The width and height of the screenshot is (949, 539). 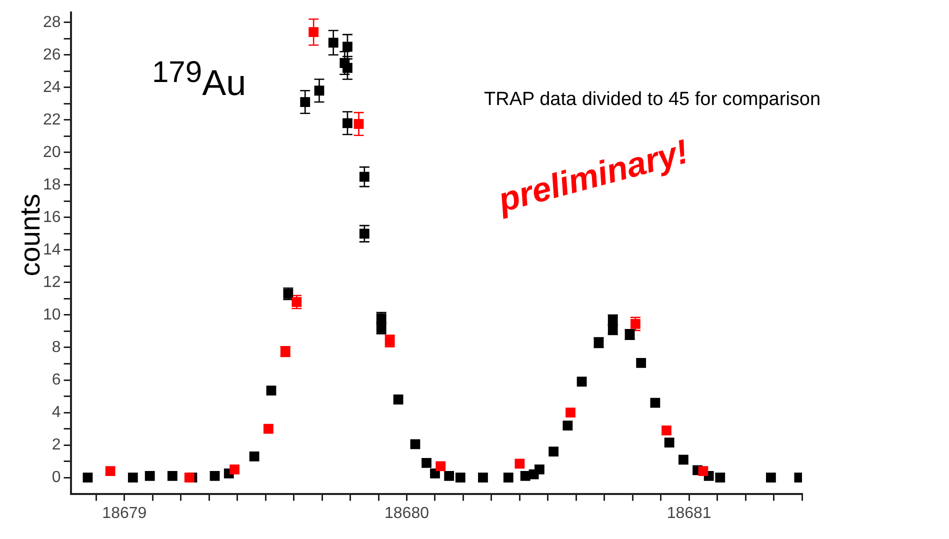 What do you see at coordinates (52, 217) in the screenshot?
I see `y-tick-label: 16` at bounding box center [52, 217].